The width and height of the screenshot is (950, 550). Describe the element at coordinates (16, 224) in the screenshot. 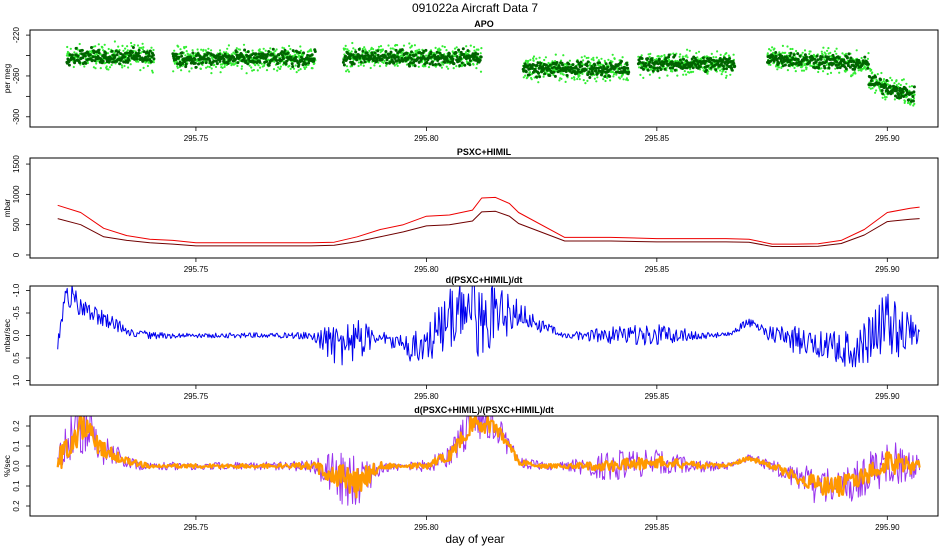

I see `y-tick-label: 500` at that location.